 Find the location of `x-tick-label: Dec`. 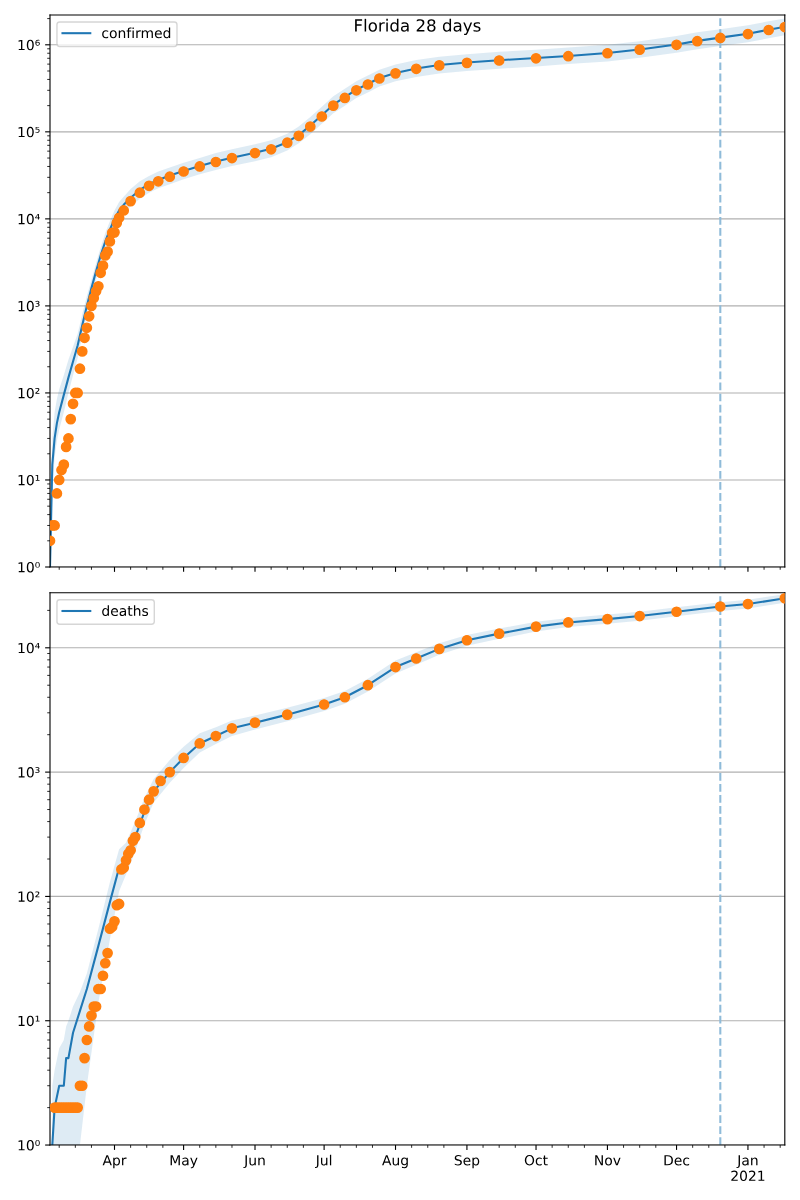

x-tick-label: Dec is located at coordinates (677, 1160).